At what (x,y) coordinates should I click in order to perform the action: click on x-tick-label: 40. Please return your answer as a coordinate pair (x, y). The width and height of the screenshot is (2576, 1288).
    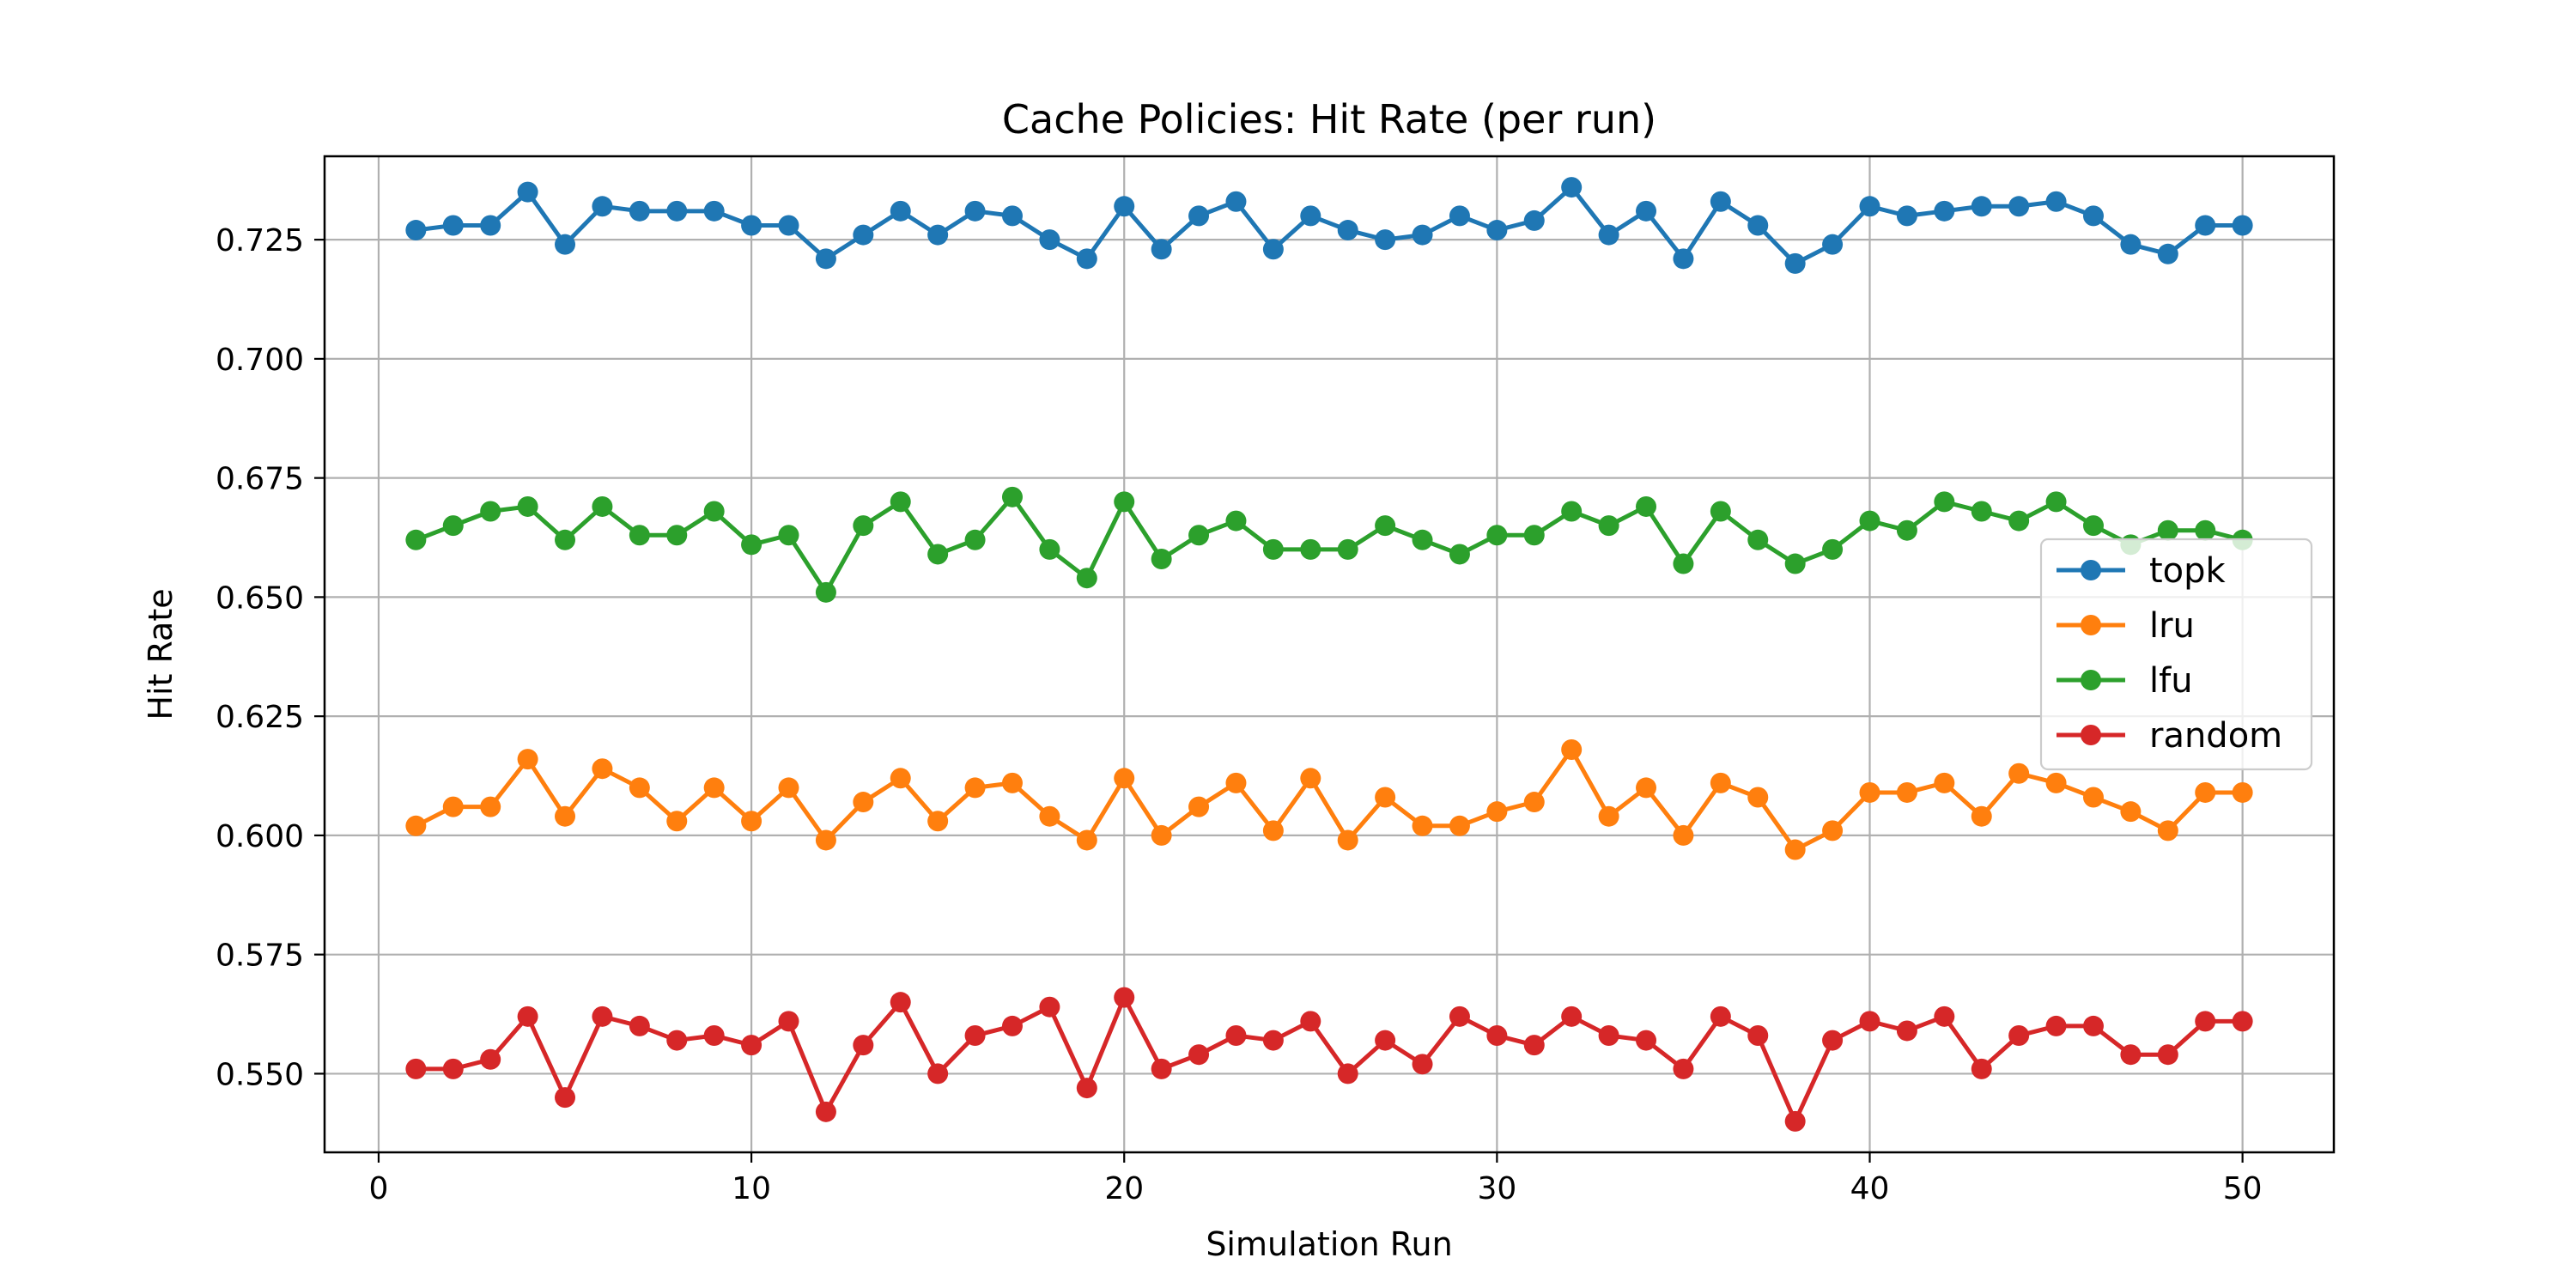
    Looking at the image, I should click on (1870, 1188).